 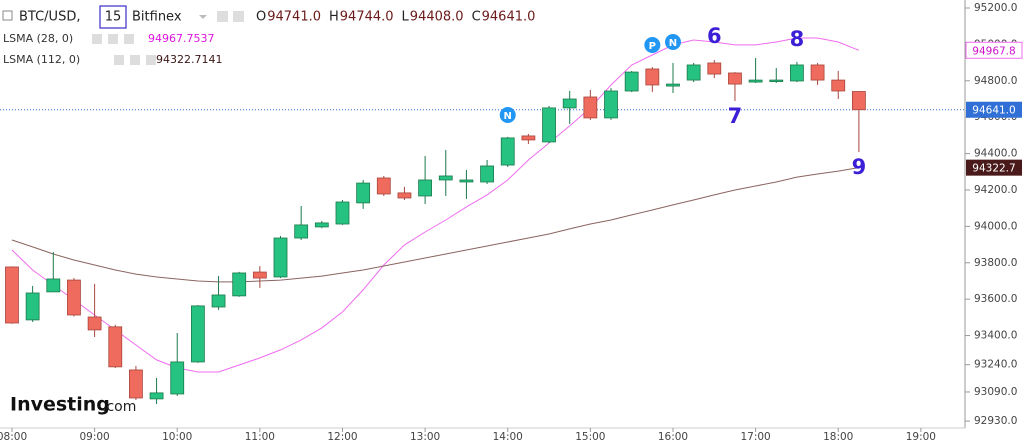 I want to click on y-tick-label: 92930.0, so click(x=995, y=421).